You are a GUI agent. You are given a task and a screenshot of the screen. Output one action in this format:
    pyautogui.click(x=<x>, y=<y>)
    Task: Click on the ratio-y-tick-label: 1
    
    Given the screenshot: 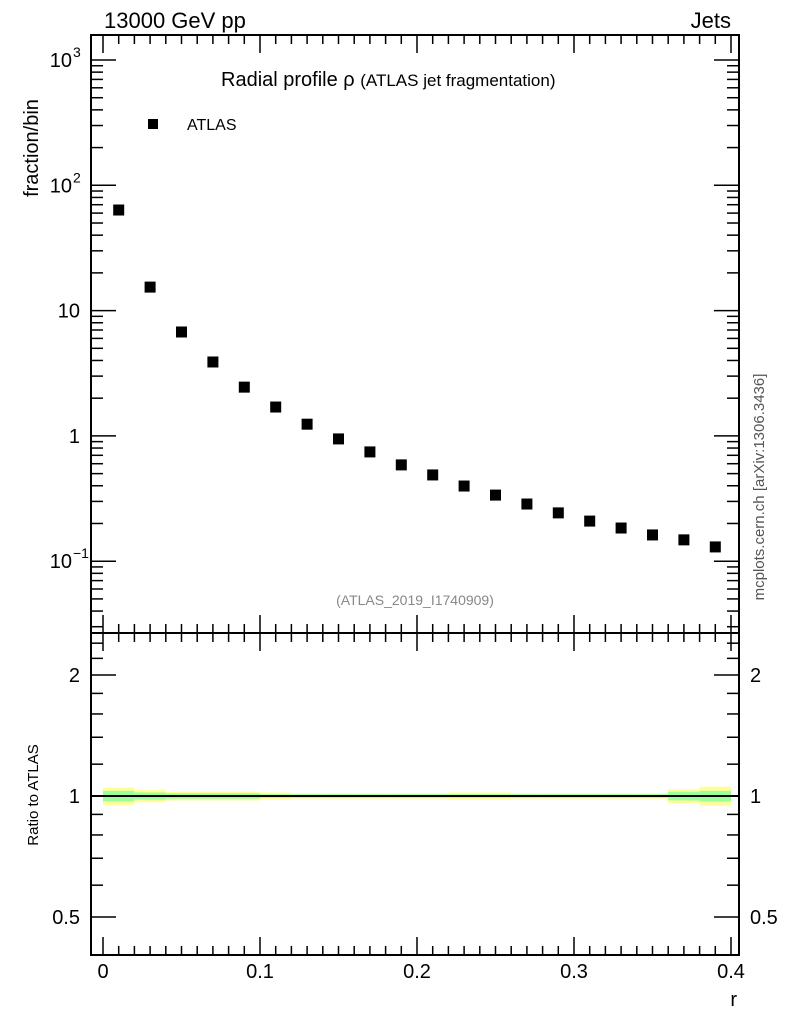 What is the action you would take?
    pyautogui.click(x=74, y=797)
    